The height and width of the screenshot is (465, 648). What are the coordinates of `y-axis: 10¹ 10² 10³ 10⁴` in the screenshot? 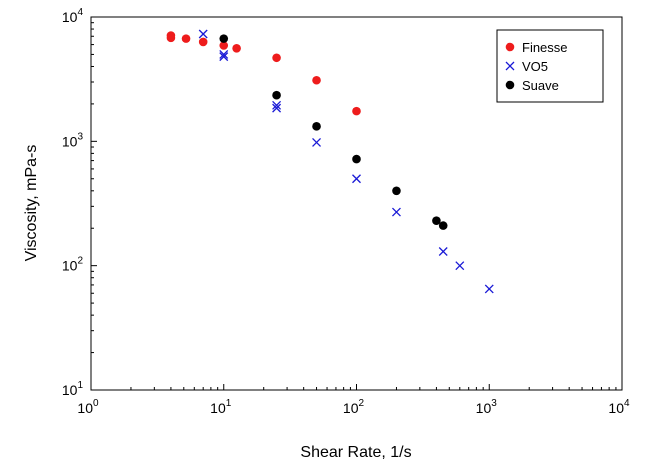 It's located at (79, 202).